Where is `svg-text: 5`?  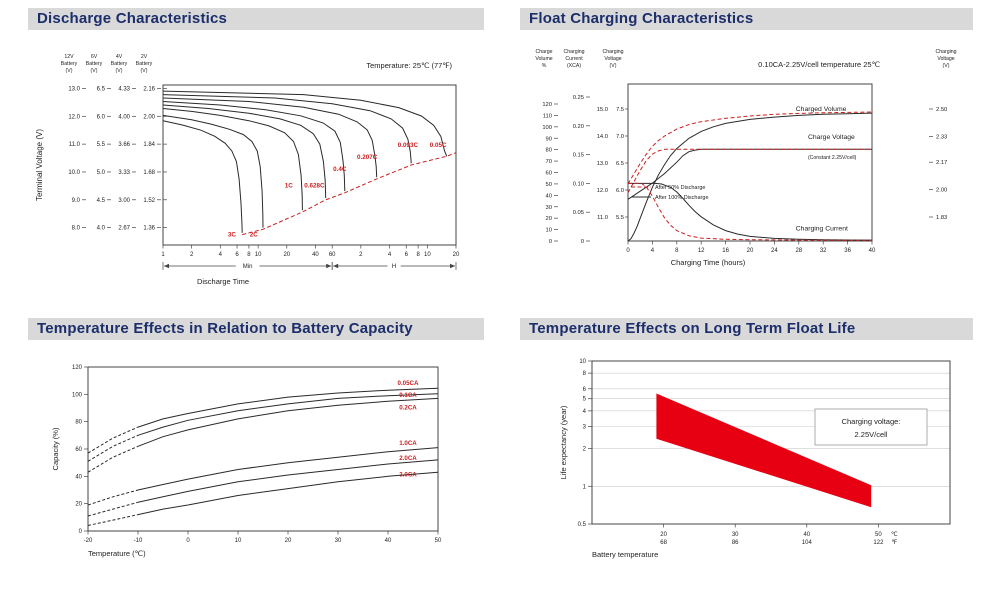 svg-text: 5 is located at coordinates (585, 400).